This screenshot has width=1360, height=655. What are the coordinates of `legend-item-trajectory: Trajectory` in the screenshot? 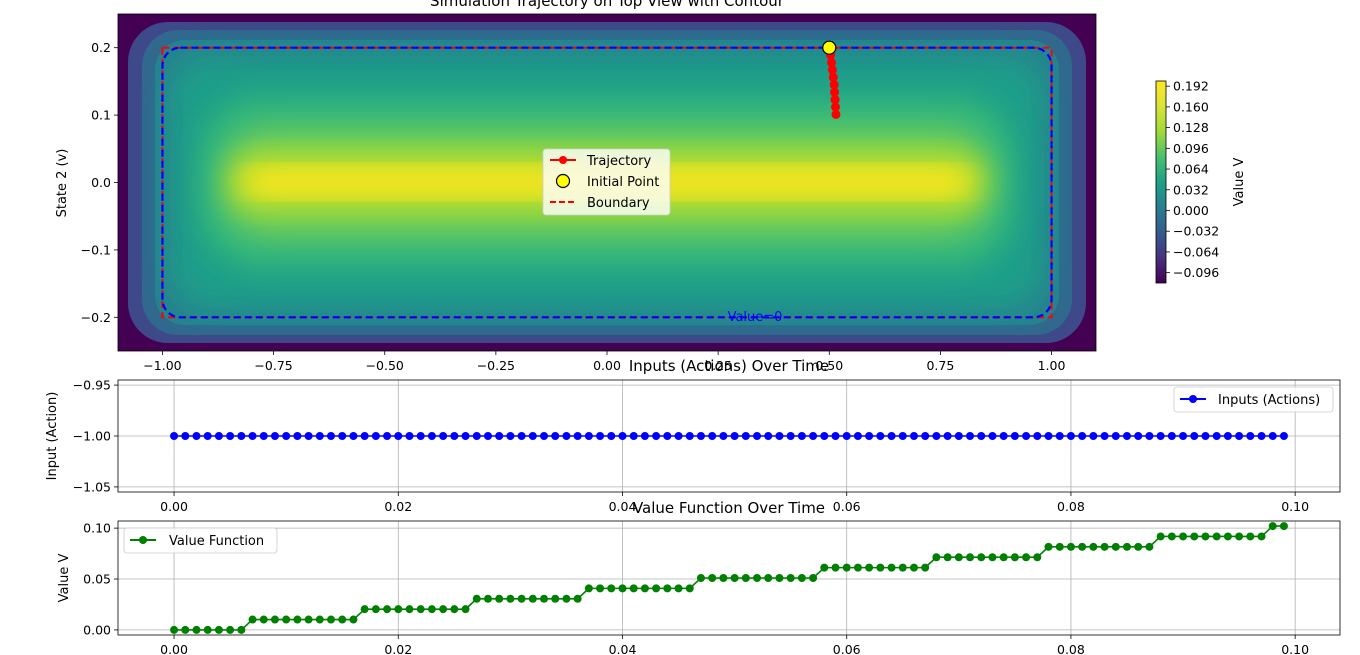 It's located at (600, 161).